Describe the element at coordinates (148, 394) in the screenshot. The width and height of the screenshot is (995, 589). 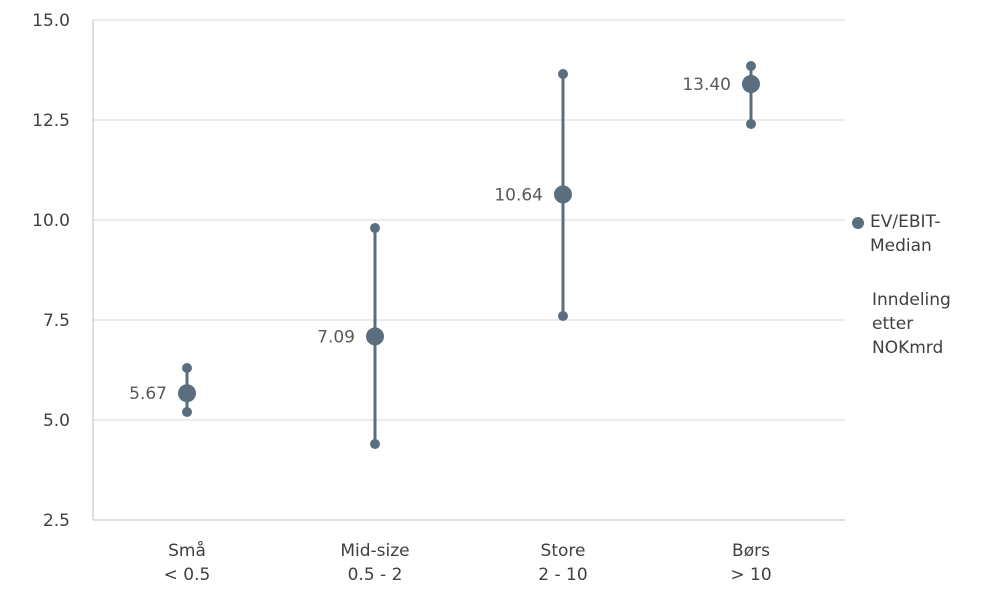
I see `data-label: 5.67` at that location.